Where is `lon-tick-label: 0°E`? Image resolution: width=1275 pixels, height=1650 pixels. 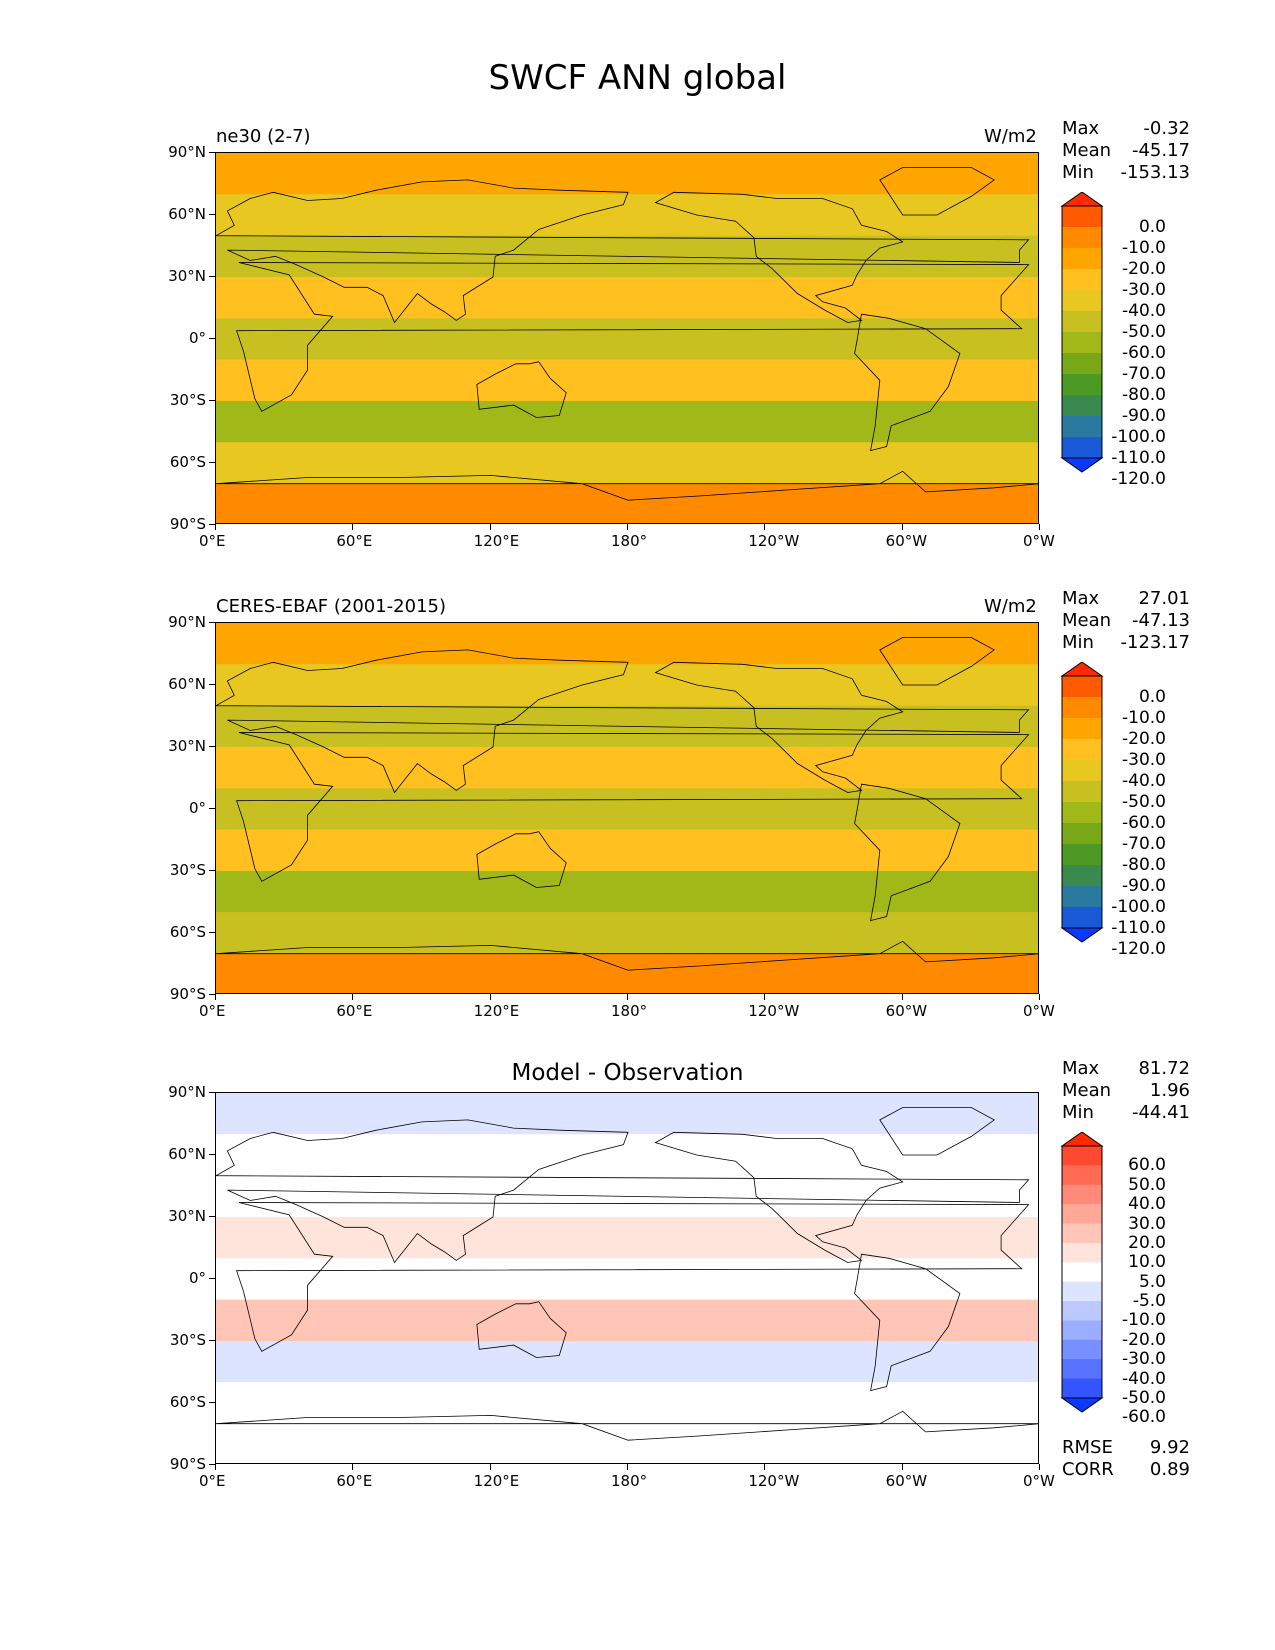 lon-tick-label: 0°E is located at coordinates (212, 541).